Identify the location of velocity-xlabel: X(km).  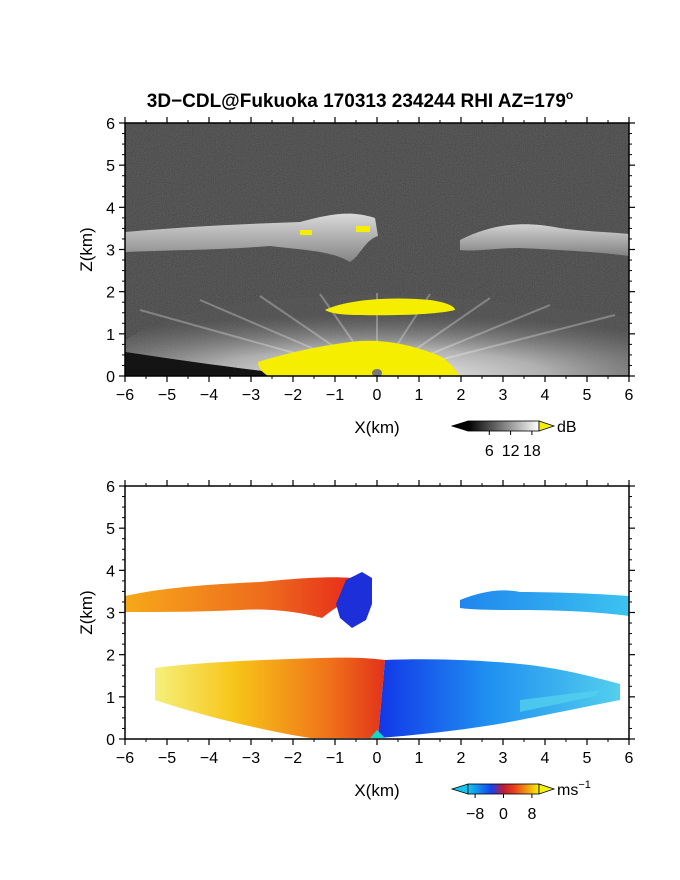
(376, 790).